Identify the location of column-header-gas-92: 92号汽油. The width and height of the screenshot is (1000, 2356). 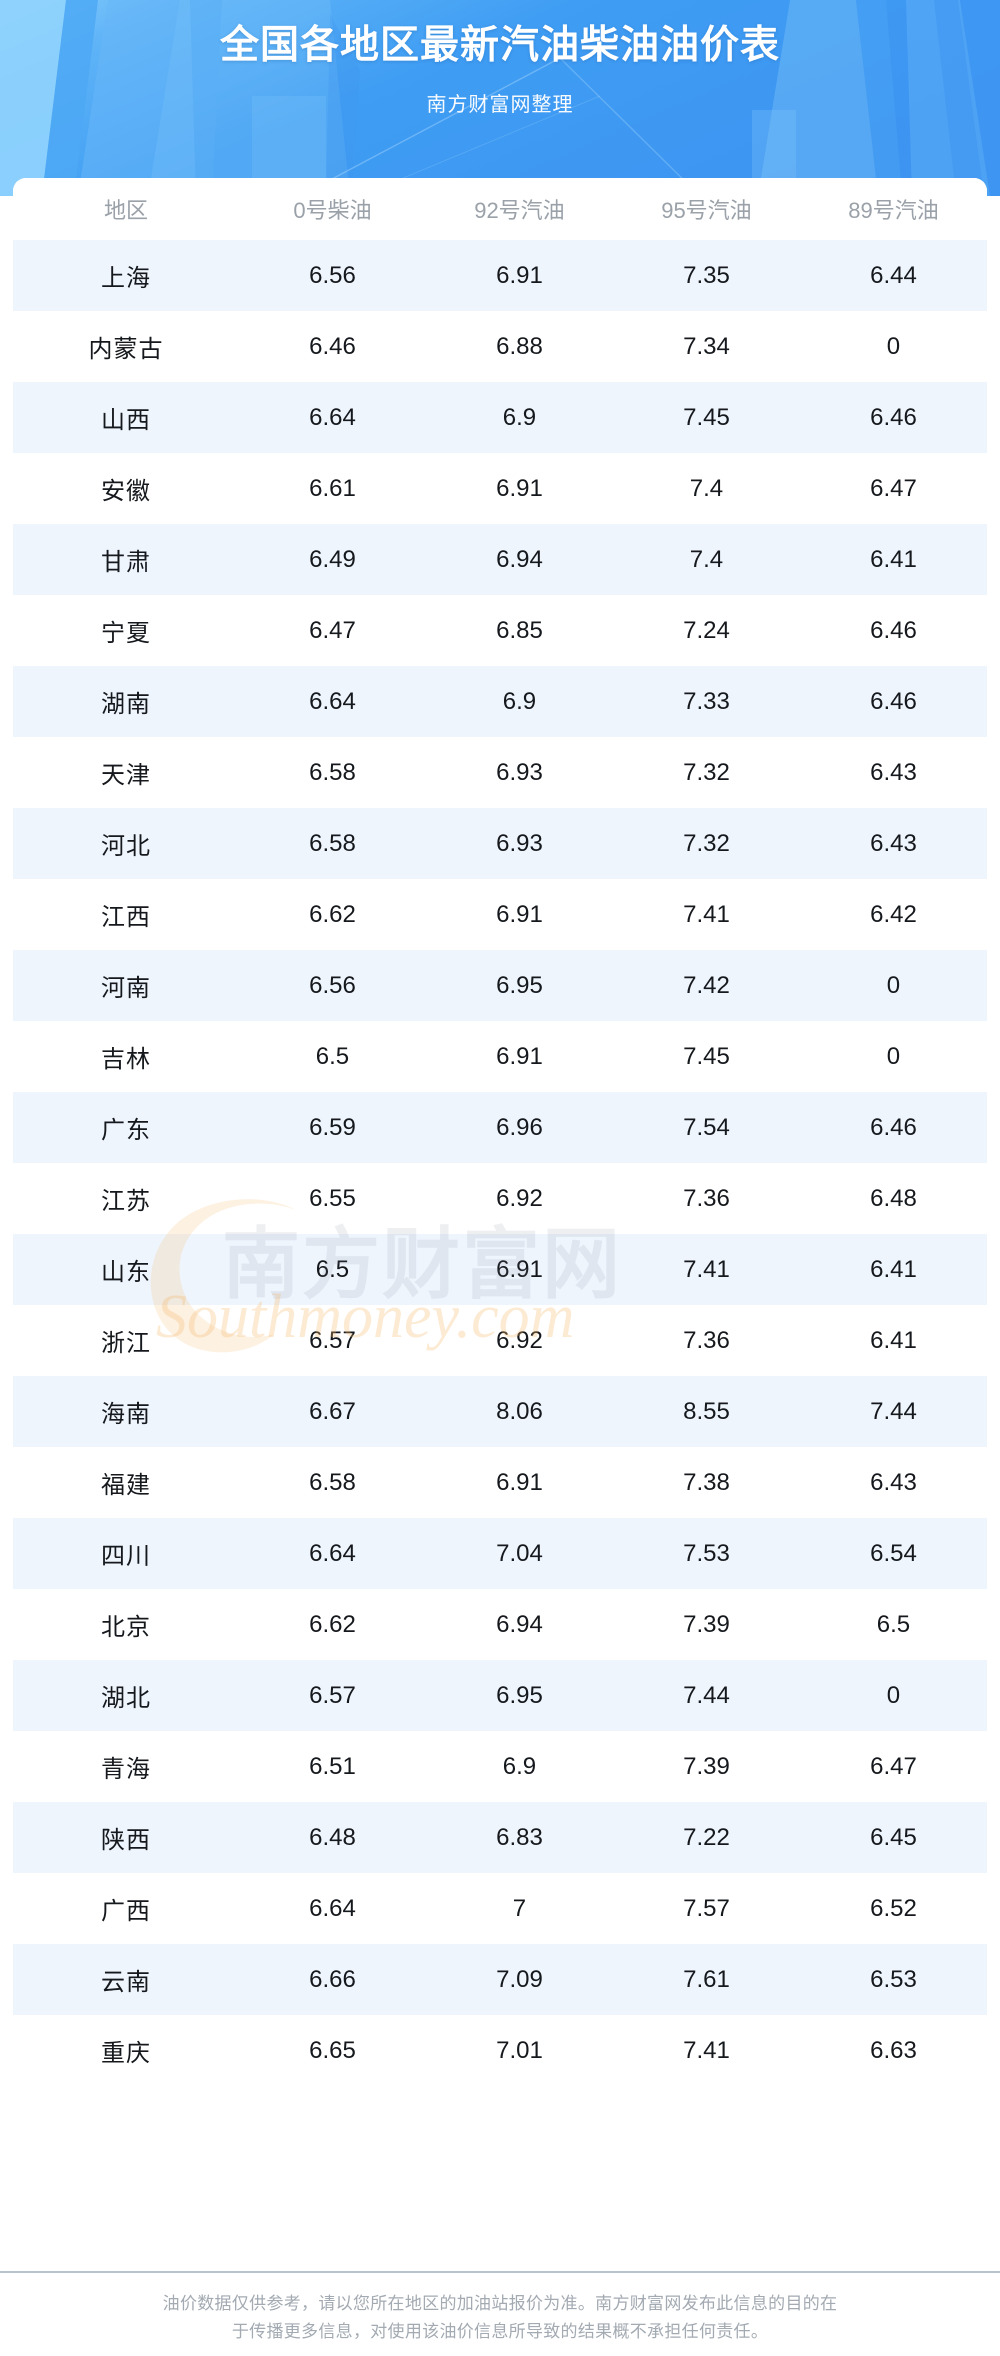
(519, 209).